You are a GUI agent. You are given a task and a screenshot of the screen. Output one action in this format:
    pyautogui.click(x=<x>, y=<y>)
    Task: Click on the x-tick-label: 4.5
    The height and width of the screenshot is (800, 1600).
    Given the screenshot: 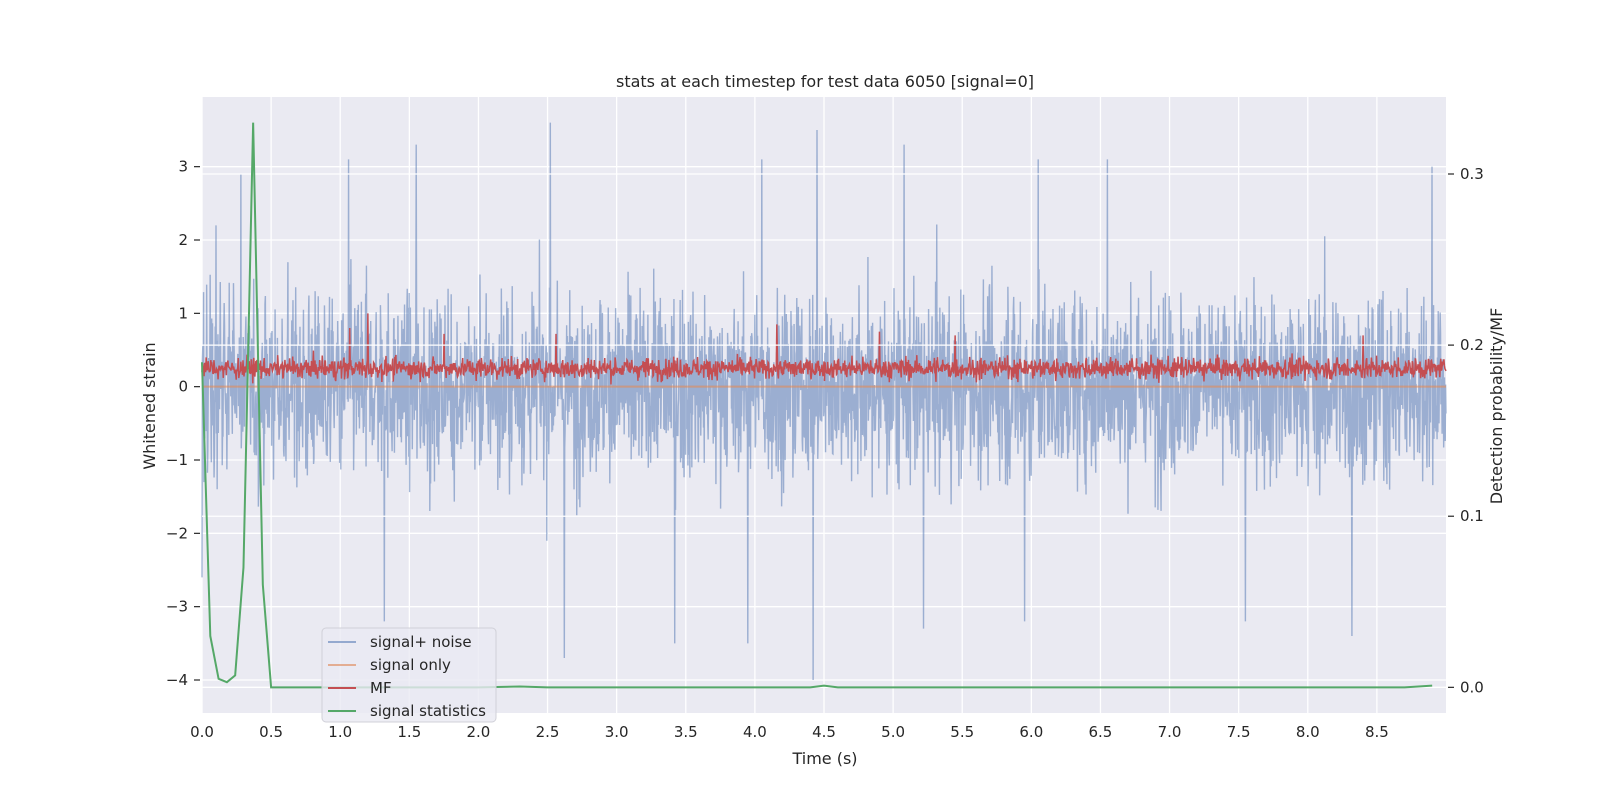 What is the action you would take?
    pyautogui.click(x=824, y=732)
    